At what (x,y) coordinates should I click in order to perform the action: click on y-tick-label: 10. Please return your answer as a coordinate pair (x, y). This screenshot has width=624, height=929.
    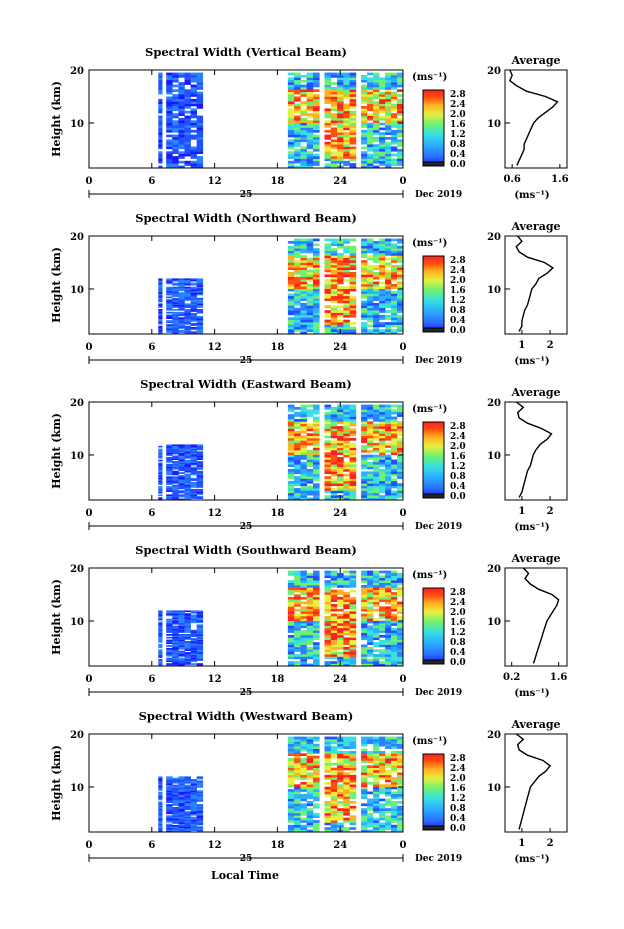
    Looking at the image, I should click on (77, 788).